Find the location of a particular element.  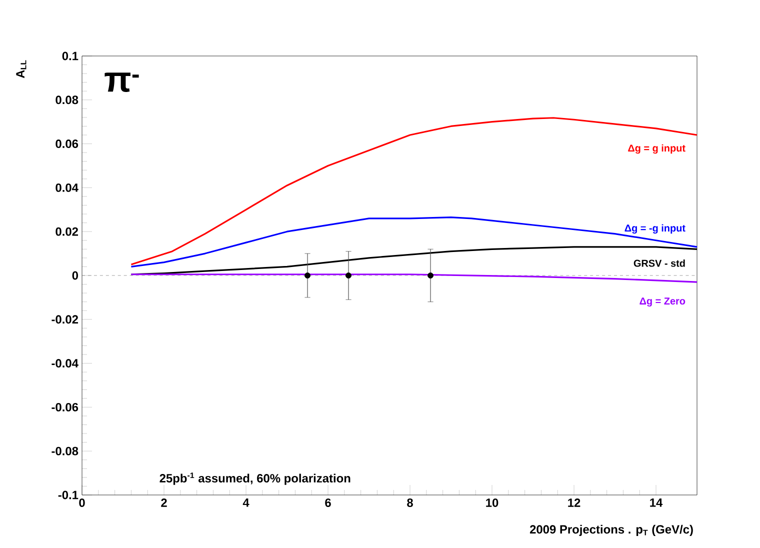

x-tick-label: 2 is located at coordinates (164, 502).